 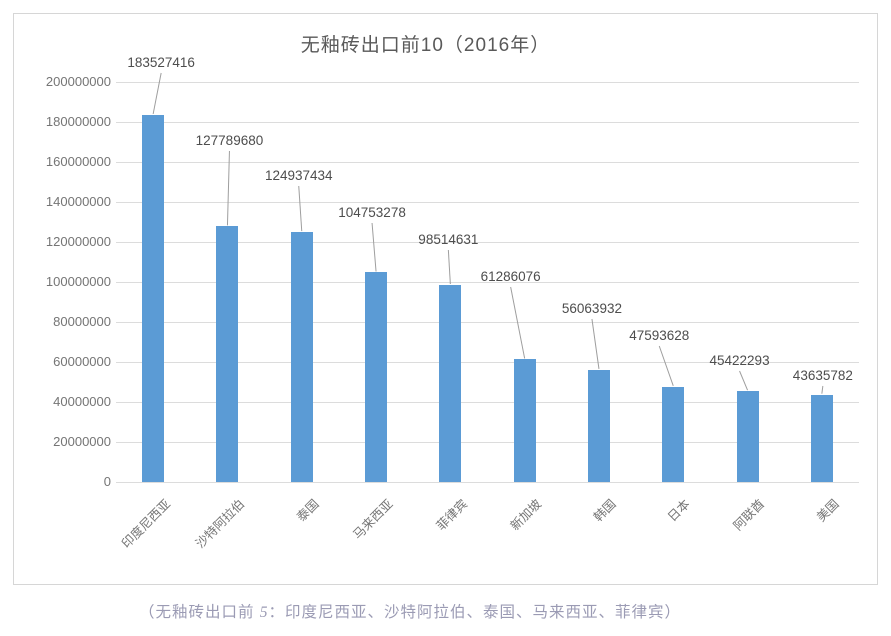 What do you see at coordinates (78, 281) in the screenshot?
I see `y-tick-label: 100000000` at bounding box center [78, 281].